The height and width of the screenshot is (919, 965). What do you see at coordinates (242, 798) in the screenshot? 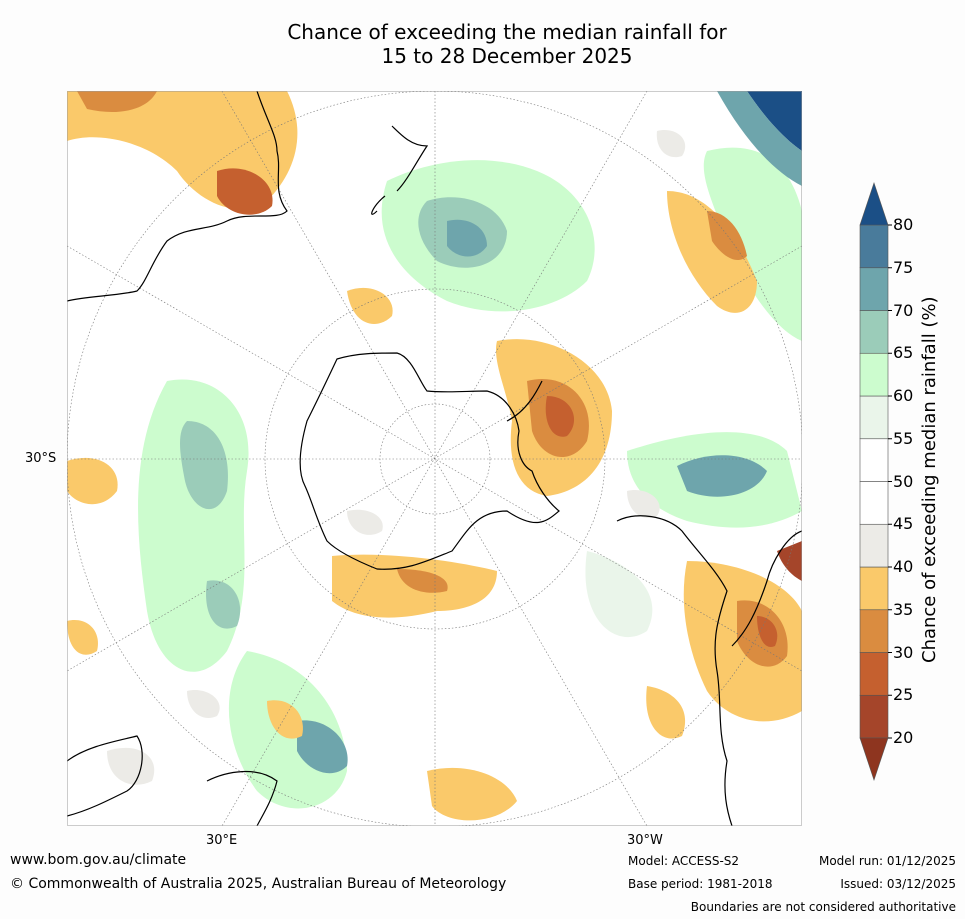
I see `madagascar-outline` at bounding box center [242, 798].